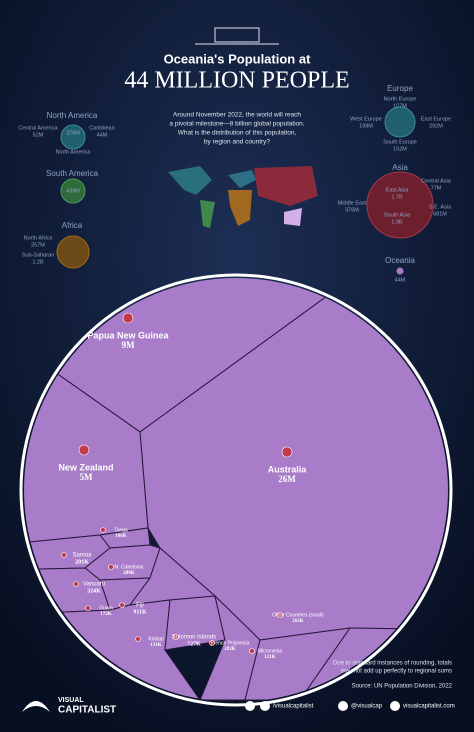 The height and width of the screenshot is (732, 474). I want to click on cell-name: N. Caledonia, so click(129, 567).